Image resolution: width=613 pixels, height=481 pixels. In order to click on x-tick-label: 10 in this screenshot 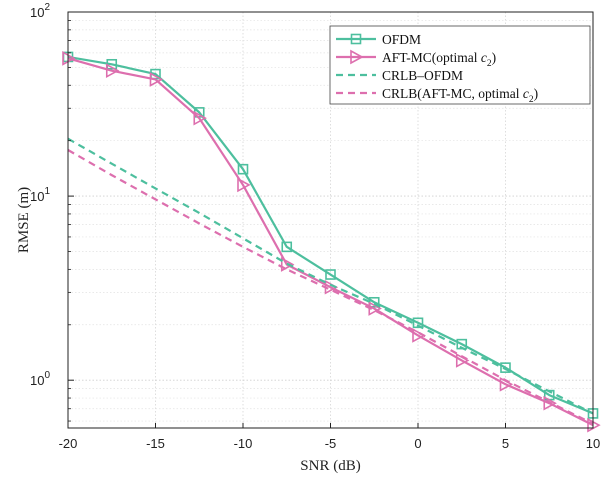, I will do `click(593, 443)`.